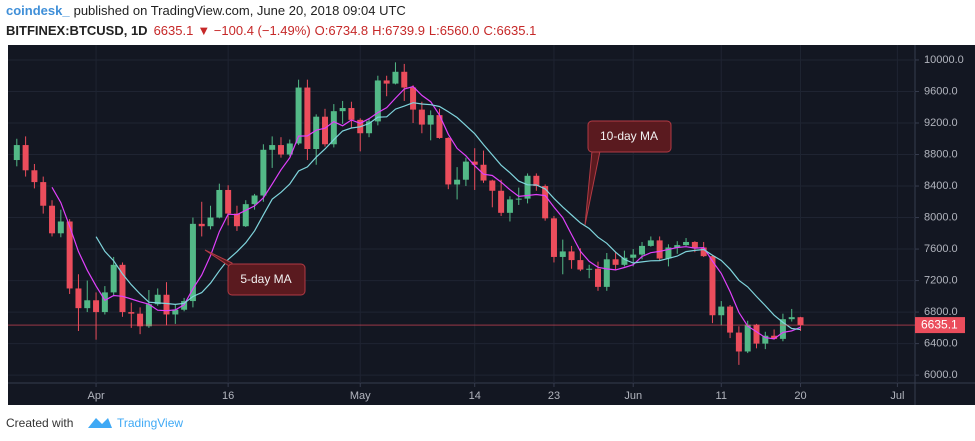  I want to click on annotation-box, so click(629, 136).